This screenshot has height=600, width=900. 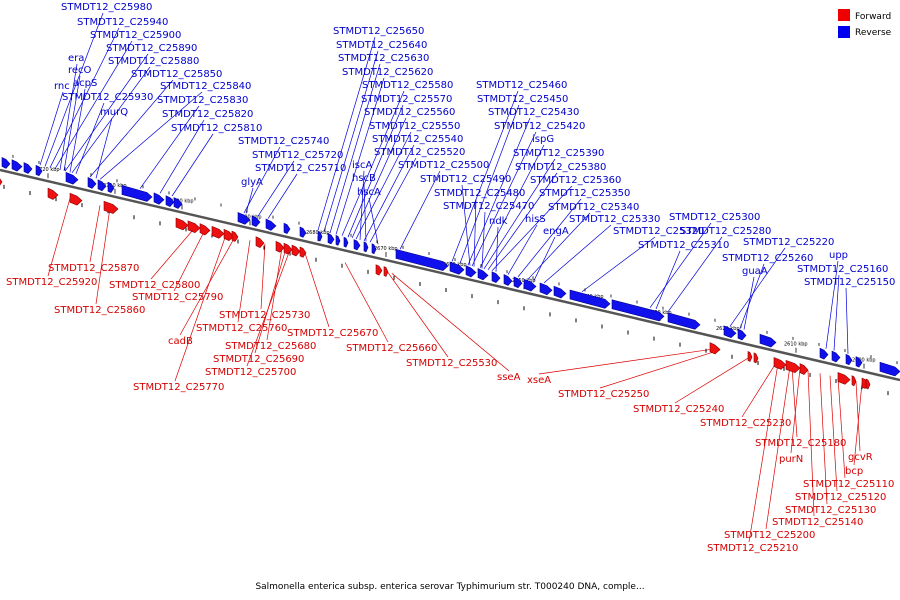 I want to click on gene-label-stmdt12-c25460: STMDT12_C25460, so click(x=521, y=85).